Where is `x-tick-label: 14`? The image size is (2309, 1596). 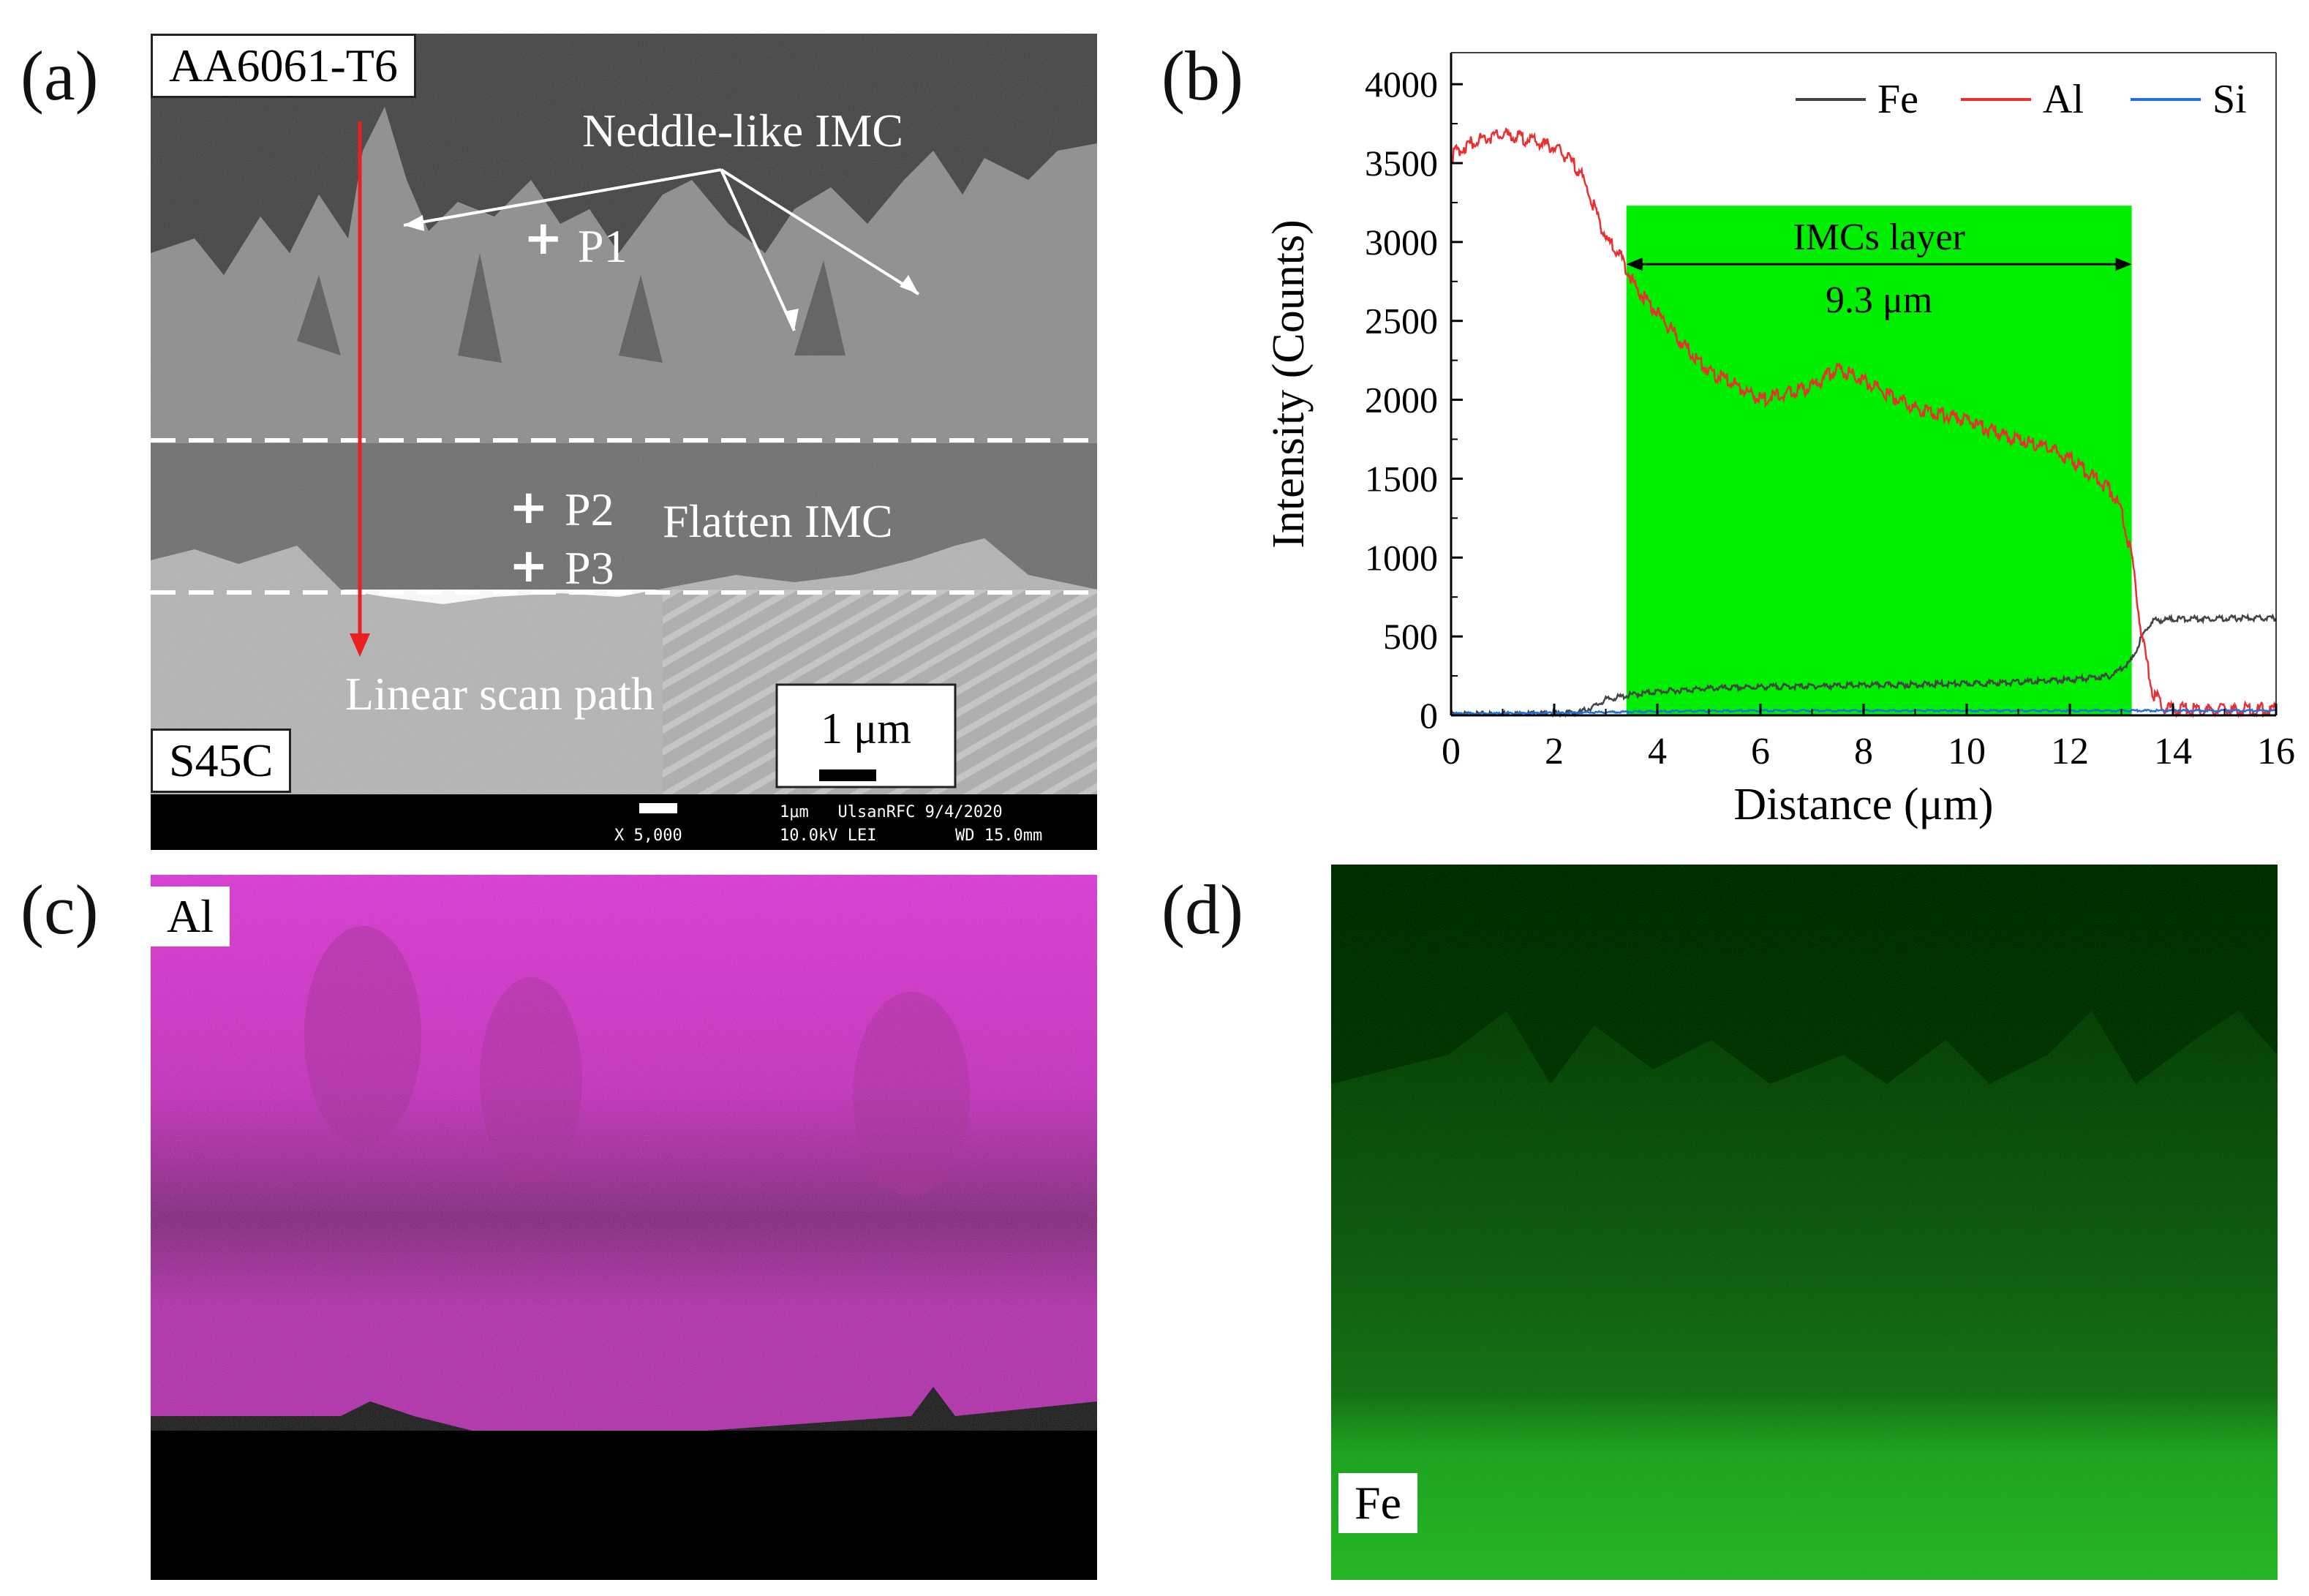 x-tick-label: 14 is located at coordinates (2173, 752).